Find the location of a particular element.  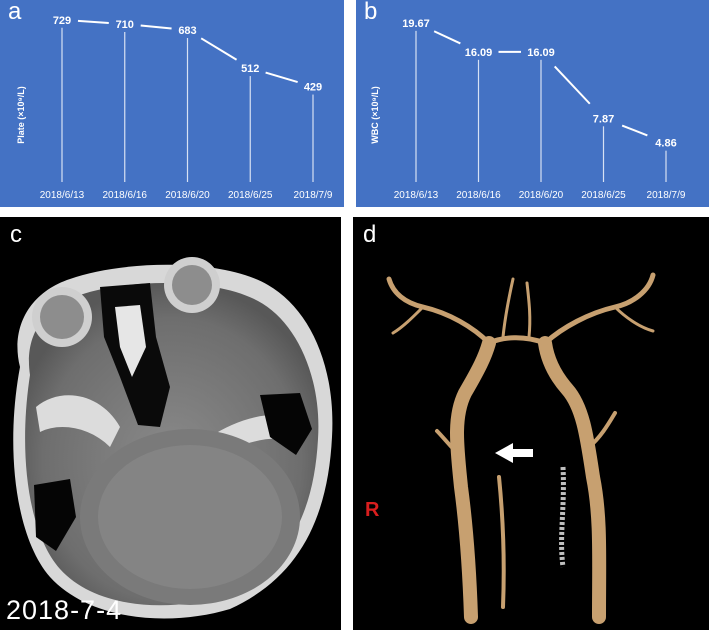

data-label: 710 is located at coordinates (125, 25).